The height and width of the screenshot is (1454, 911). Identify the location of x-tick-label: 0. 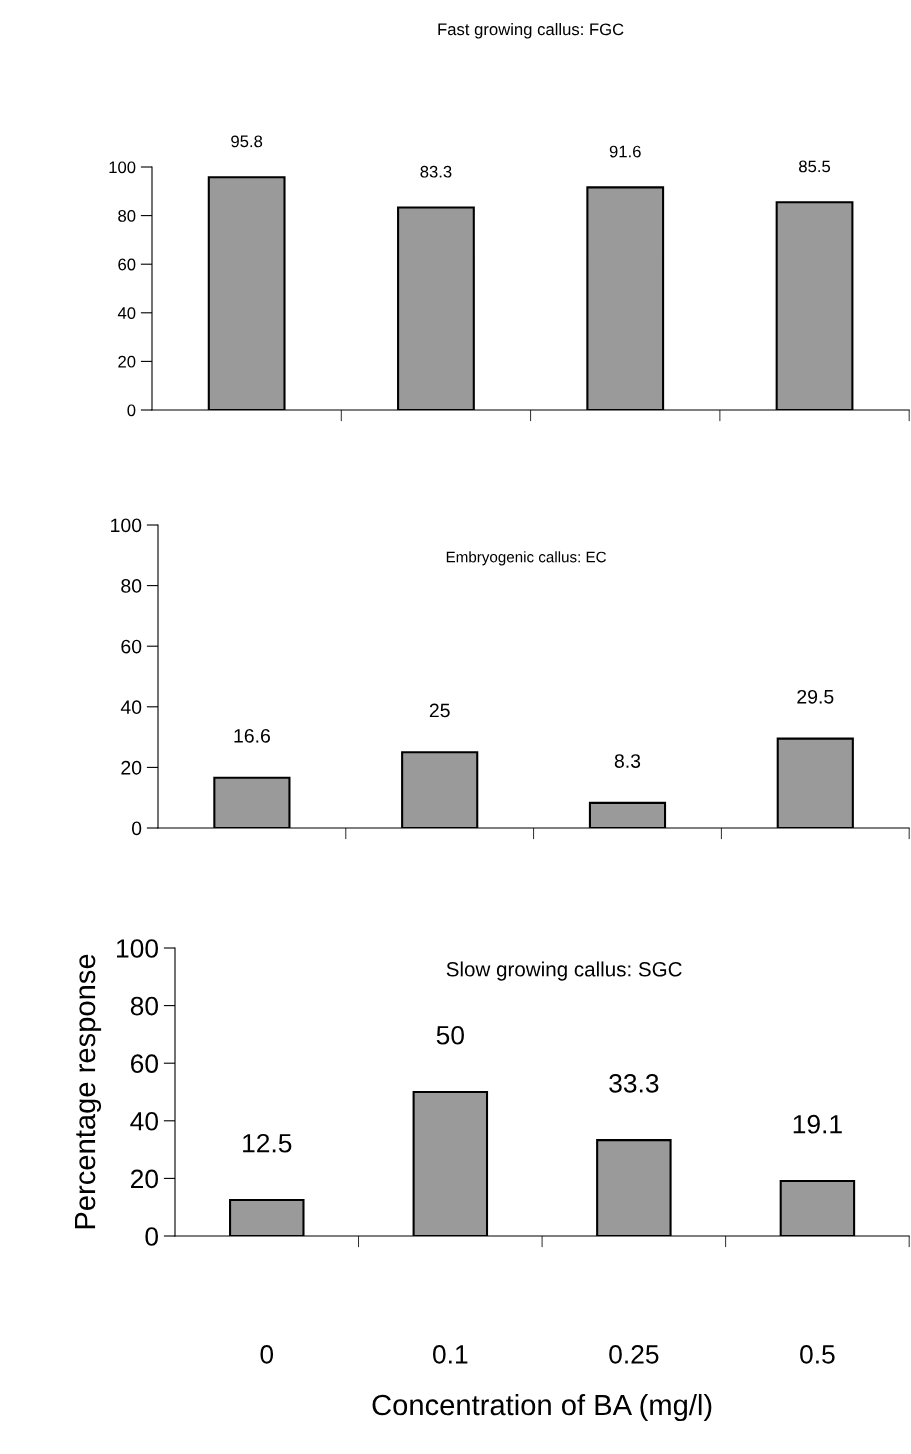
(267, 1354).